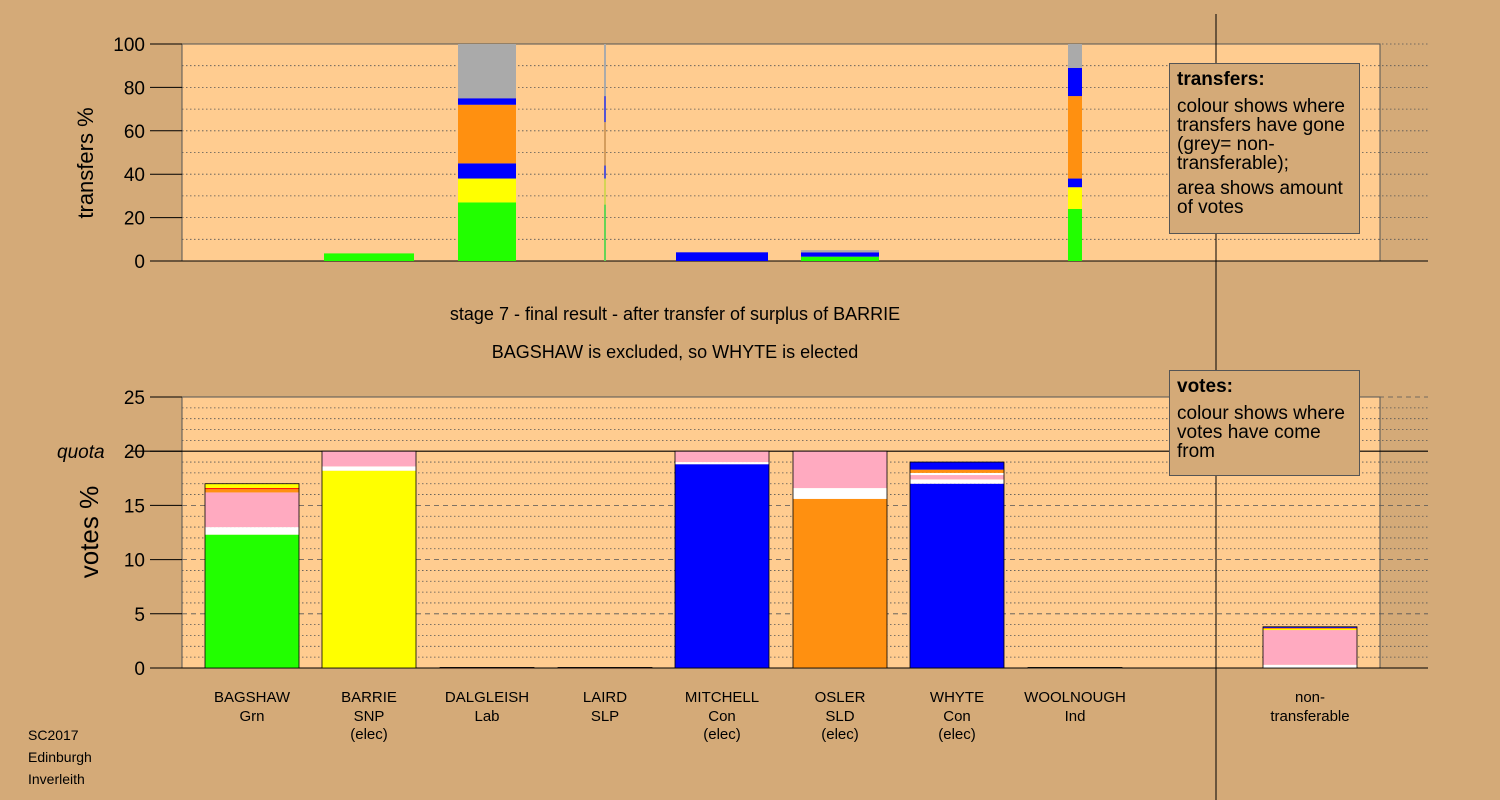 The image size is (1500, 800). What do you see at coordinates (134, 132) in the screenshot?
I see `transfers-tick-label: 60` at bounding box center [134, 132].